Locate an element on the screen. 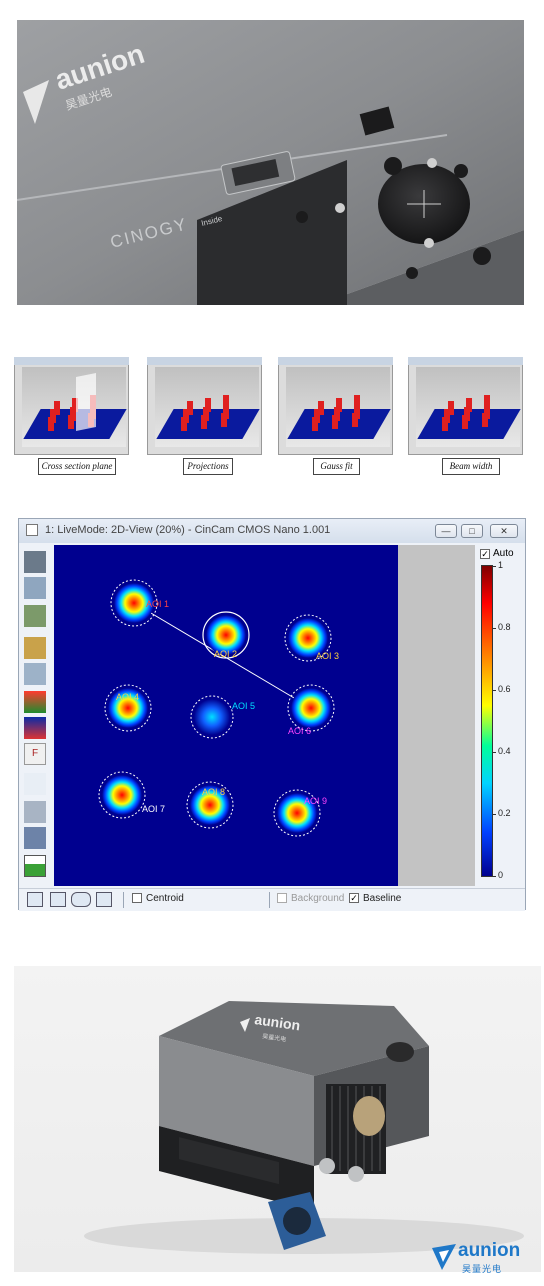 Image resolution: width=544 pixels, height=1286 pixels. aoi-icon is located at coordinates (35, 838).